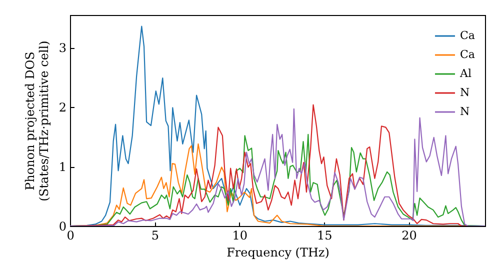  I want to click on y-axis-title: Phonon projected DOS (States/THz·primitive cell), so click(36, 121).